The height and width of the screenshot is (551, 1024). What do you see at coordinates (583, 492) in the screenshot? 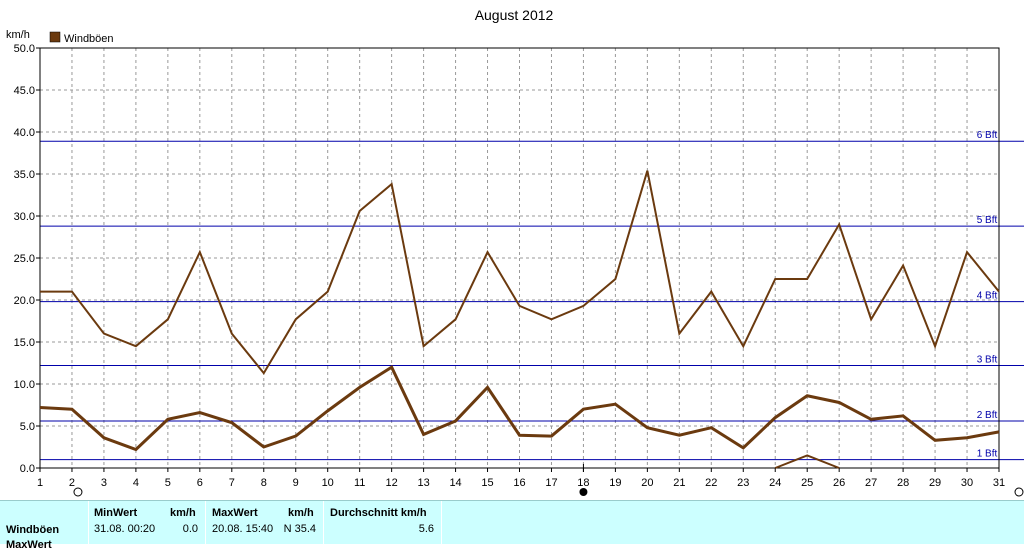
I see `full-moon-icon` at bounding box center [583, 492].